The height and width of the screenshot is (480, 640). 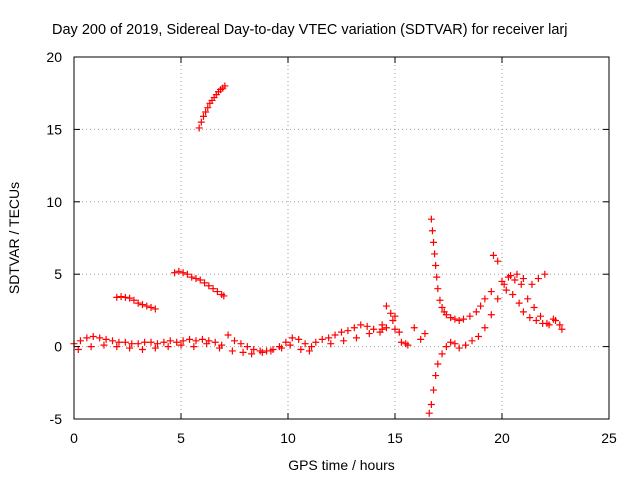 I want to click on x-axis-label: GPS time / hours, so click(x=341, y=465).